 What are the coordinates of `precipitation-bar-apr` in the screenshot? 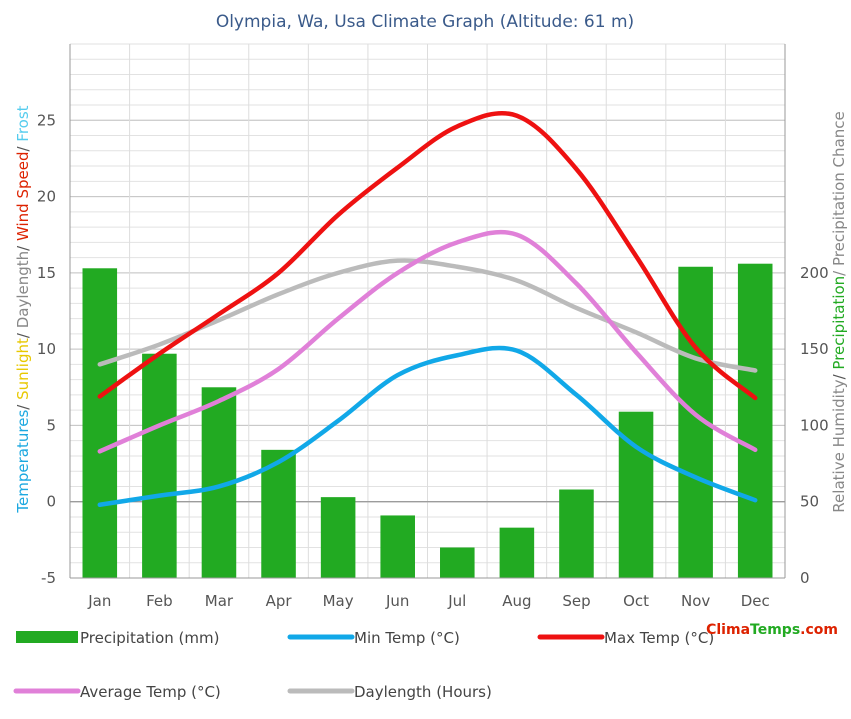 It's located at (278, 513).